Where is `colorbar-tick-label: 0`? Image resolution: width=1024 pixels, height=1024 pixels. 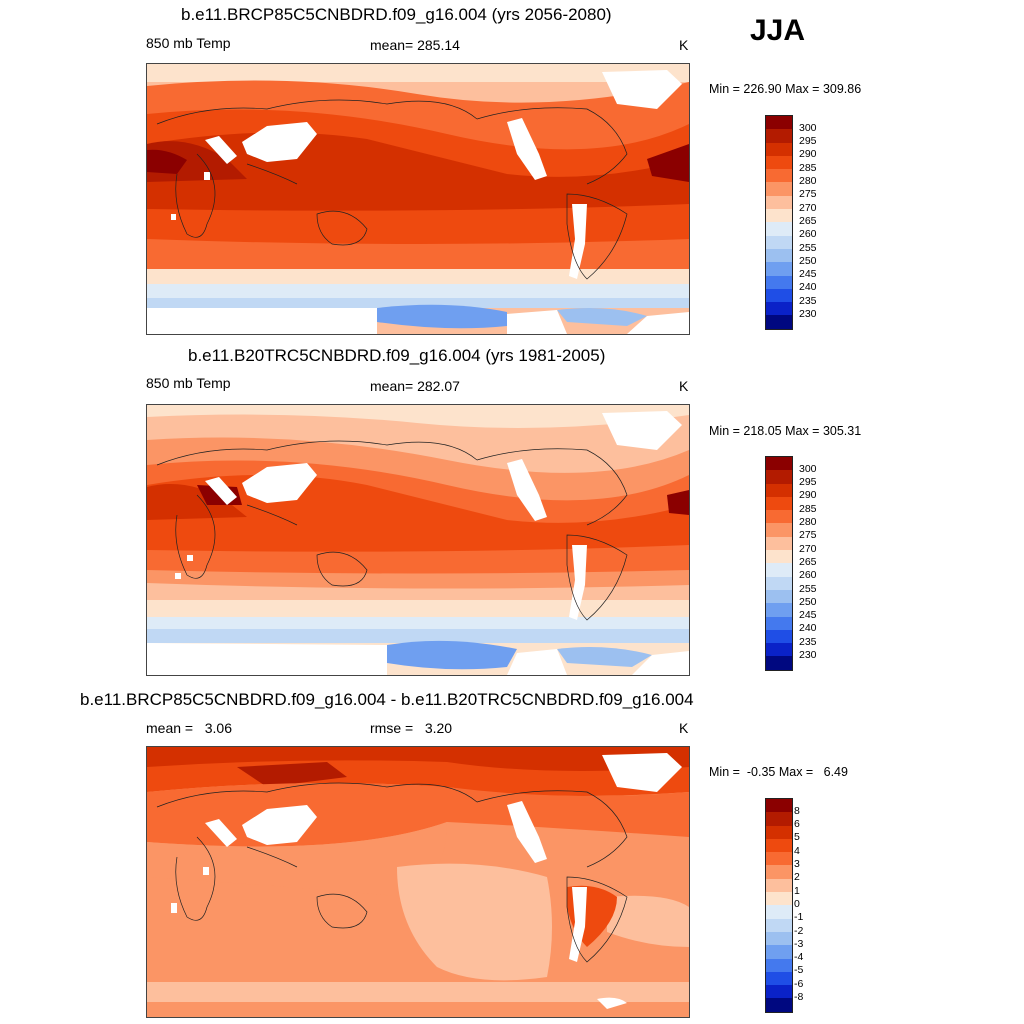
colorbar-tick-label: 0 is located at coordinates (797, 903).